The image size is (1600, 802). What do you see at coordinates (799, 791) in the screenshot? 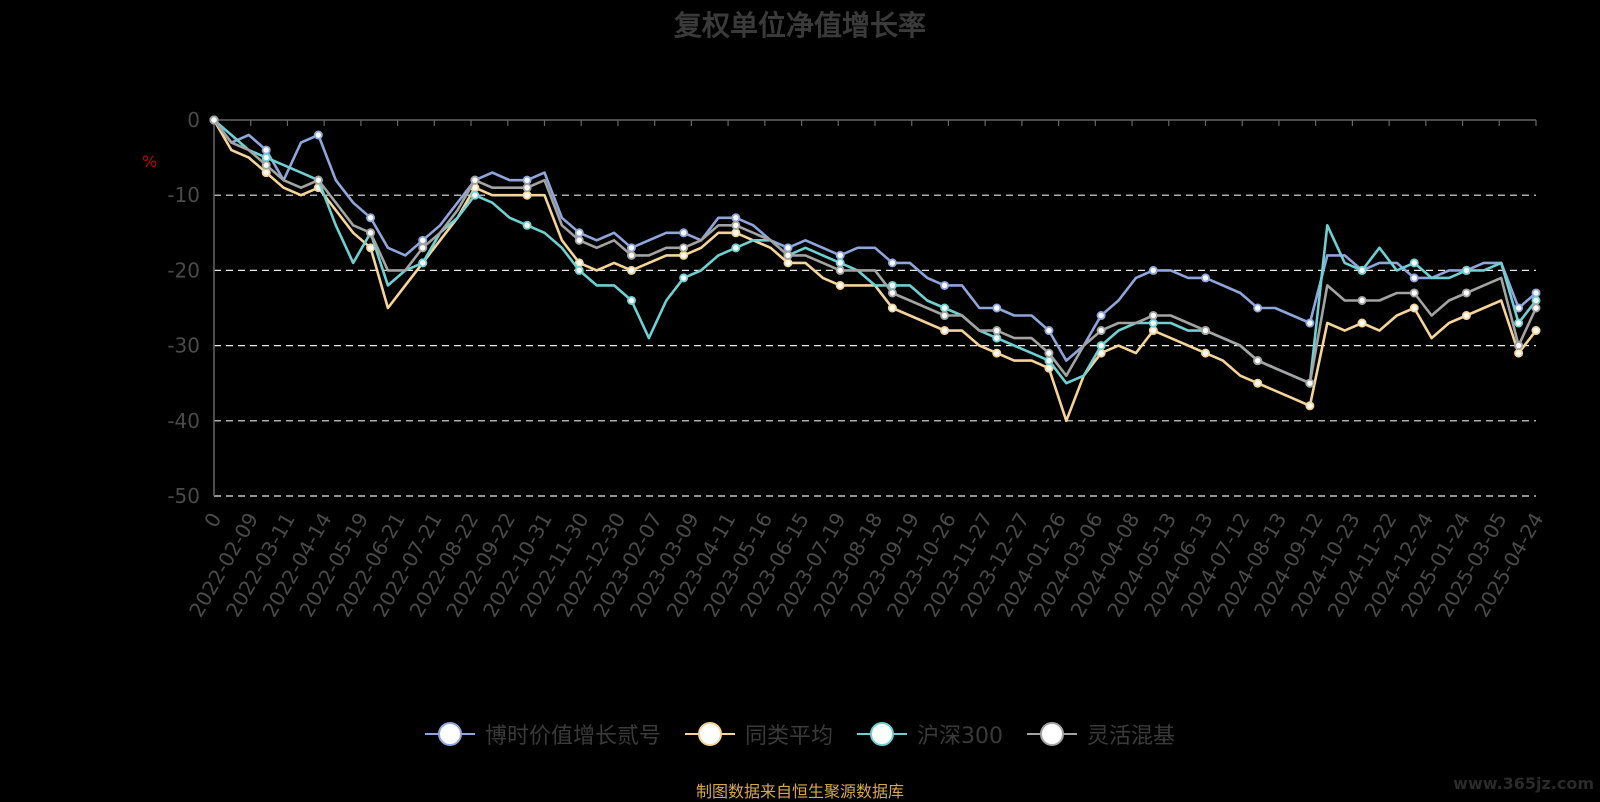
I see `data-source-note: 制图数据来自恒生聚源数据库` at bounding box center [799, 791].